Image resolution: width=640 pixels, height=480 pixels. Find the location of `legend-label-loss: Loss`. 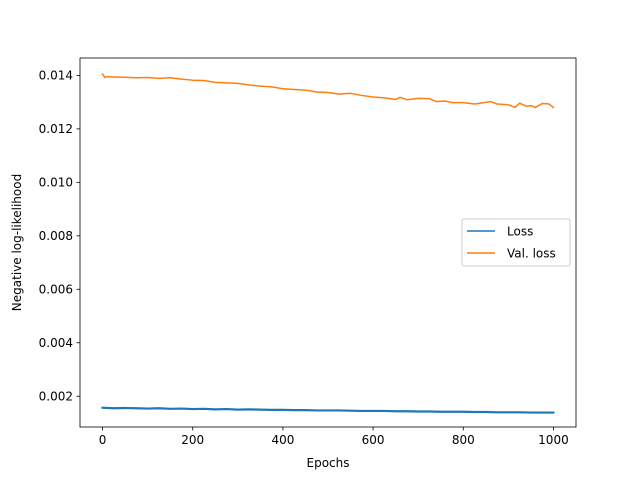

legend-label-loss: Loss is located at coordinates (520, 232).